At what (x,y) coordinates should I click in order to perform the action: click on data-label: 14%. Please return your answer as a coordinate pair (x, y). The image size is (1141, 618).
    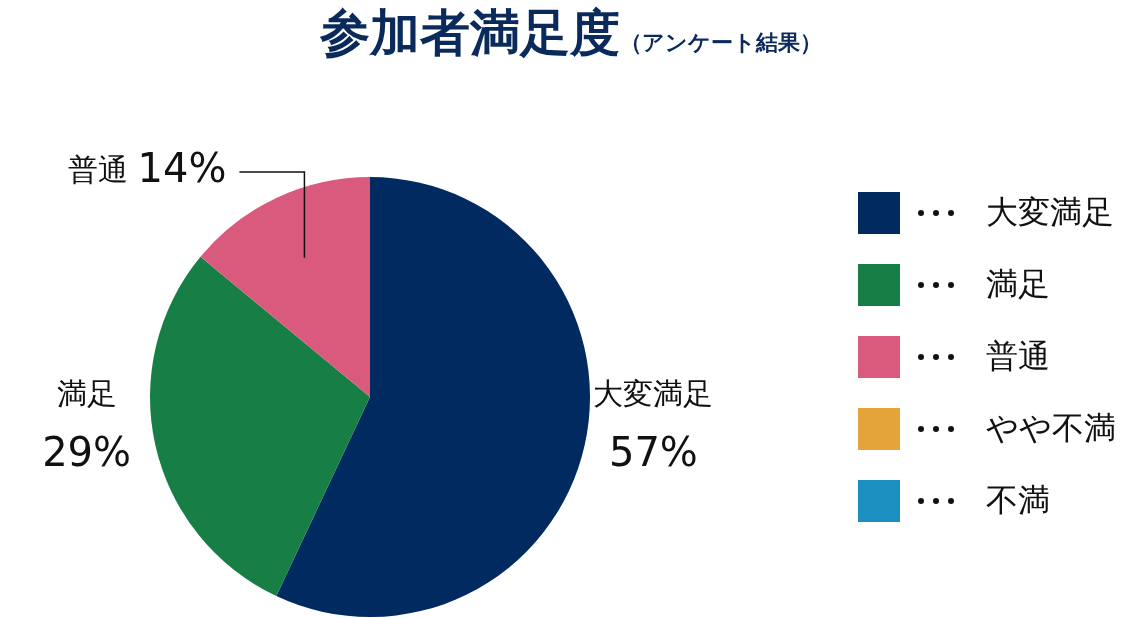
    Looking at the image, I should click on (182, 168).